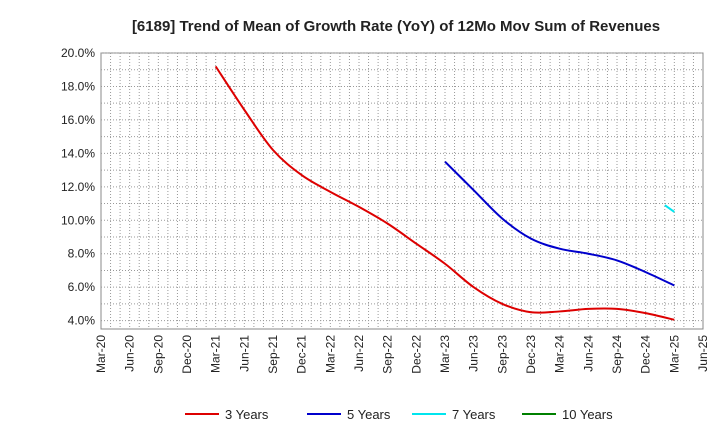 This screenshot has width=720, height=440. Describe the element at coordinates (474, 414) in the screenshot. I see `legend-label: 7 Years` at that location.